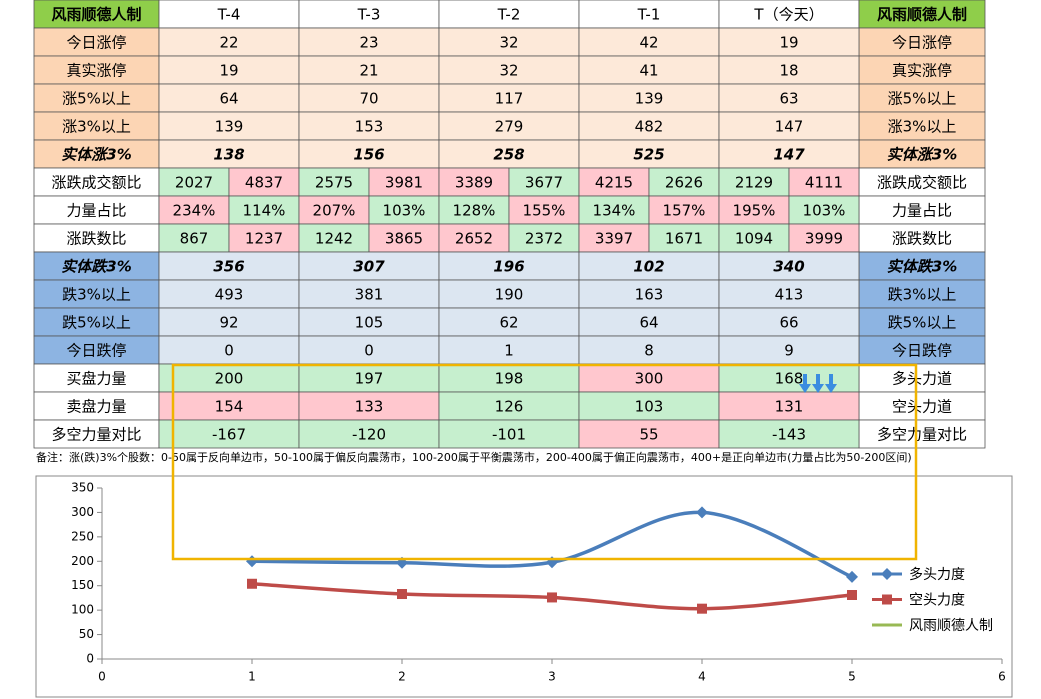 This screenshot has width=1041, height=699. I want to click on x-tick-label: 3, so click(552, 677).